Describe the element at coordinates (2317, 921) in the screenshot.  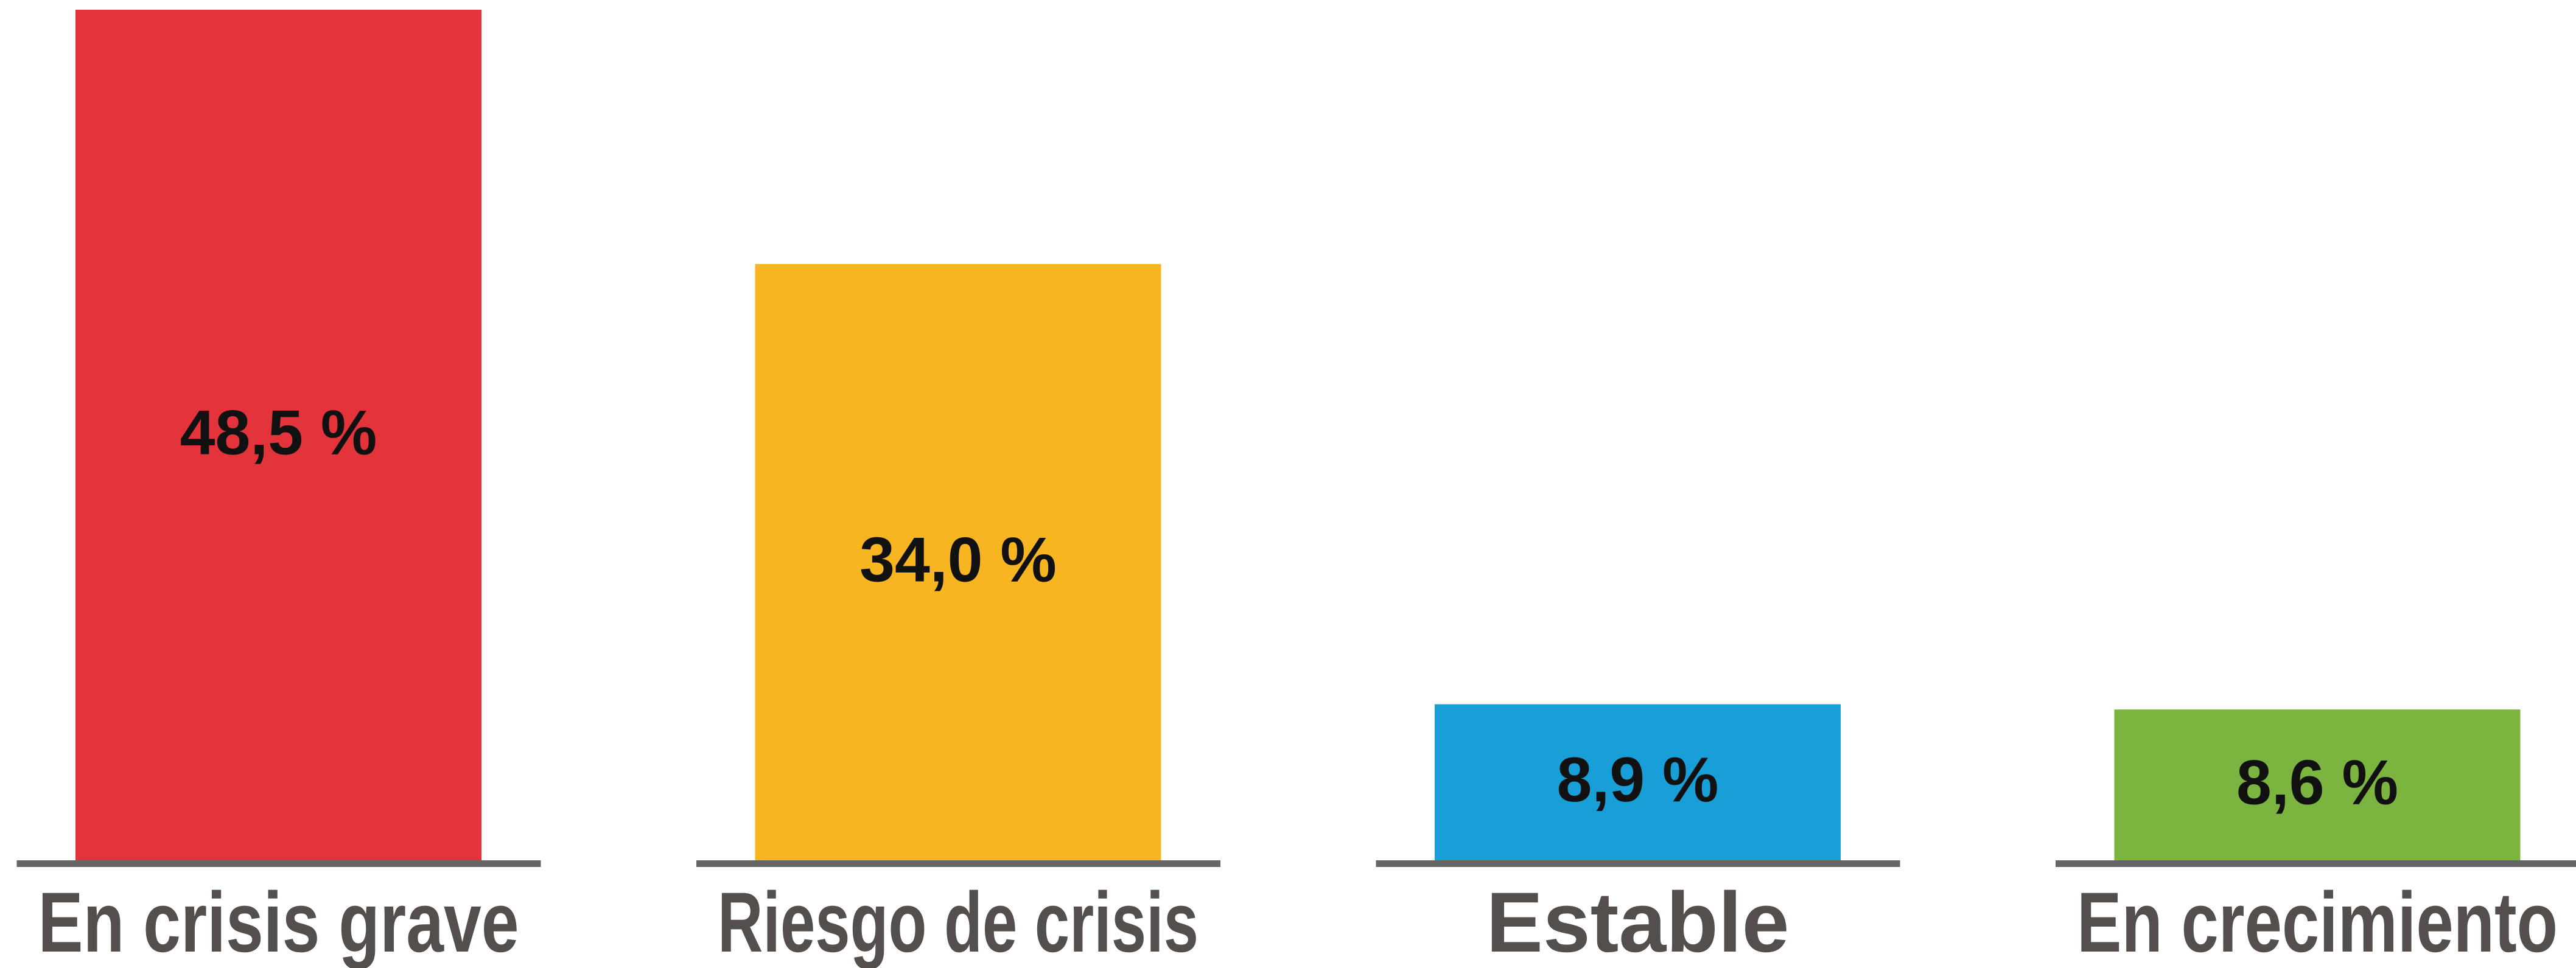
I see `x-tick-label: En crecimiento` at that location.